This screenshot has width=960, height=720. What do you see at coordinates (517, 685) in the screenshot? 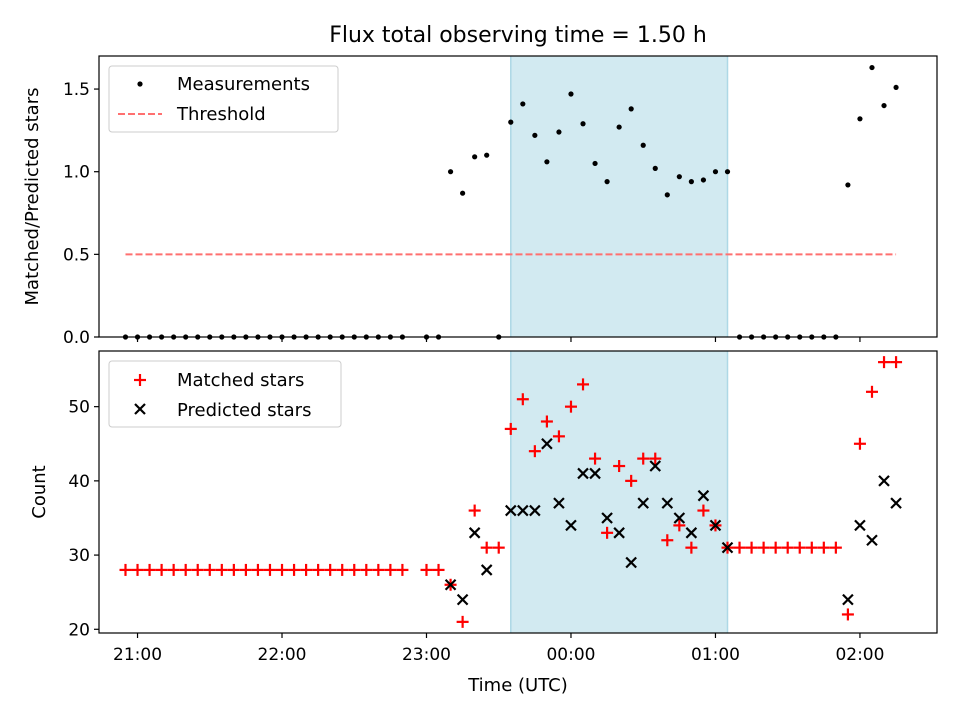
I see `x-axis-label: Time (UTC)` at bounding box center [517, 685].